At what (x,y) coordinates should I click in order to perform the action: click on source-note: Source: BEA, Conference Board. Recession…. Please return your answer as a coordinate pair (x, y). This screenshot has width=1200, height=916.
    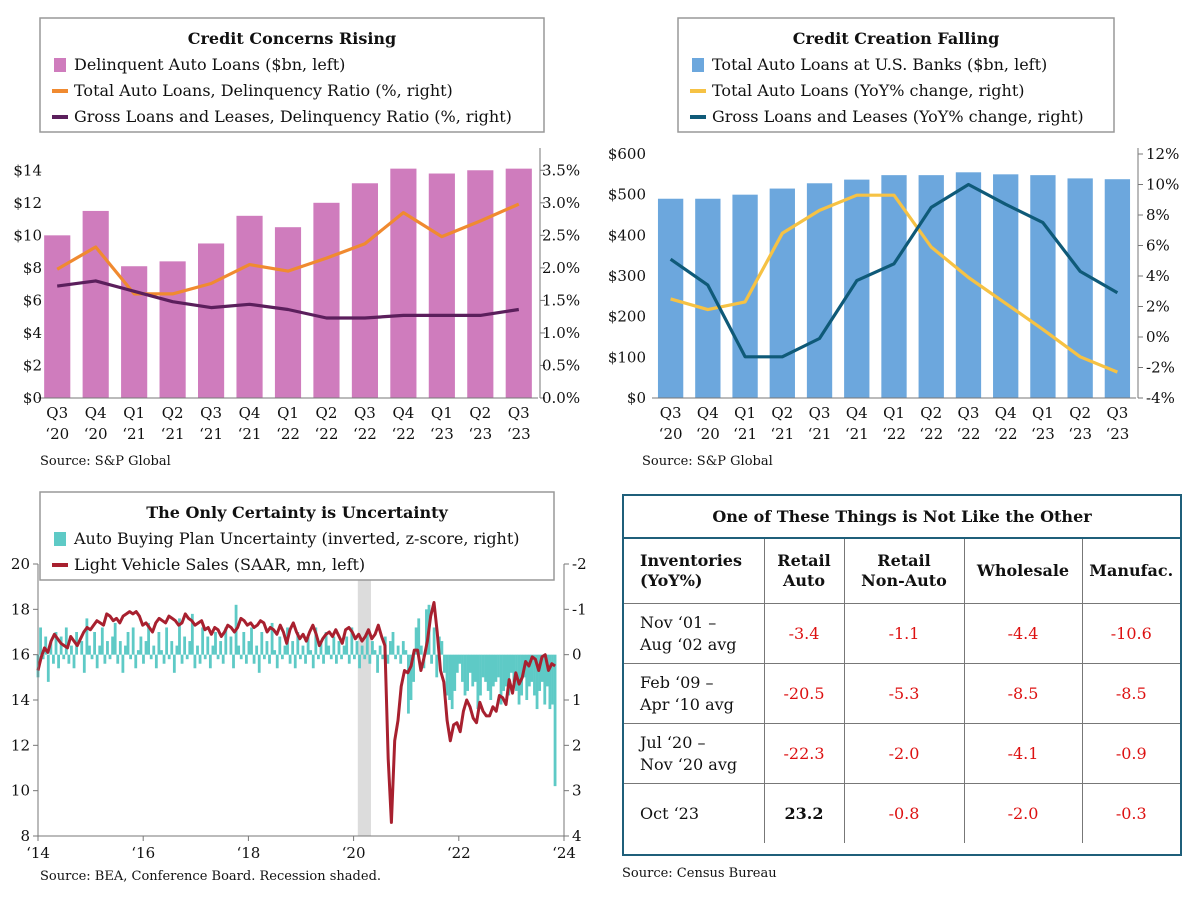
    Looking at the image, I should click on (210, 876).